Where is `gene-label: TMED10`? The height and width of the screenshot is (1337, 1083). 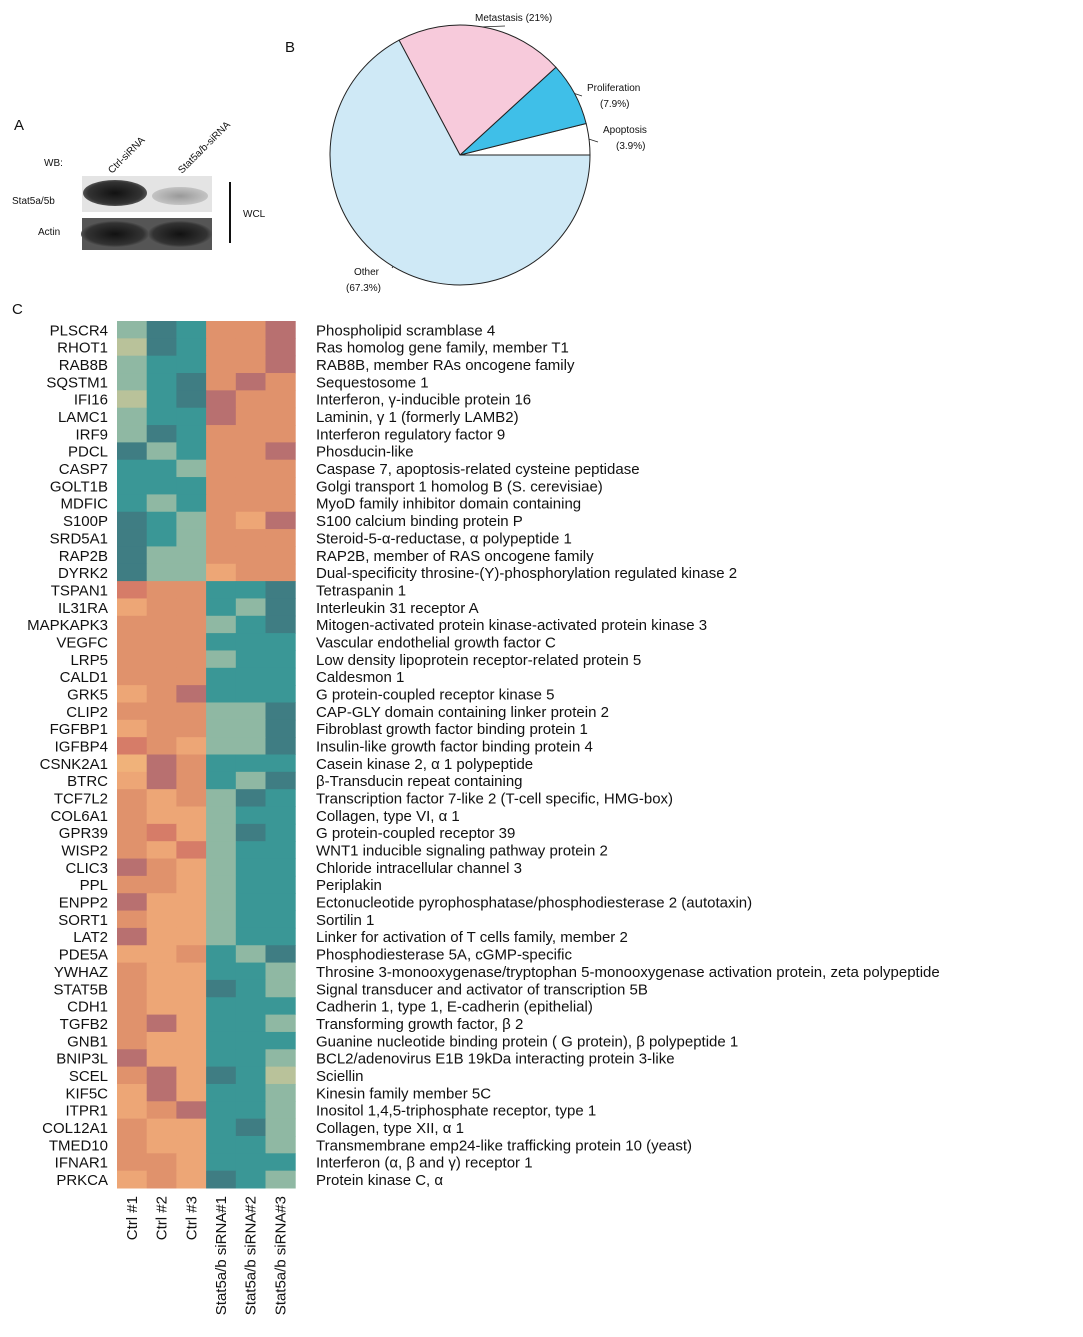
gene-label: TMED10 is located at coordinates (78, 1145).